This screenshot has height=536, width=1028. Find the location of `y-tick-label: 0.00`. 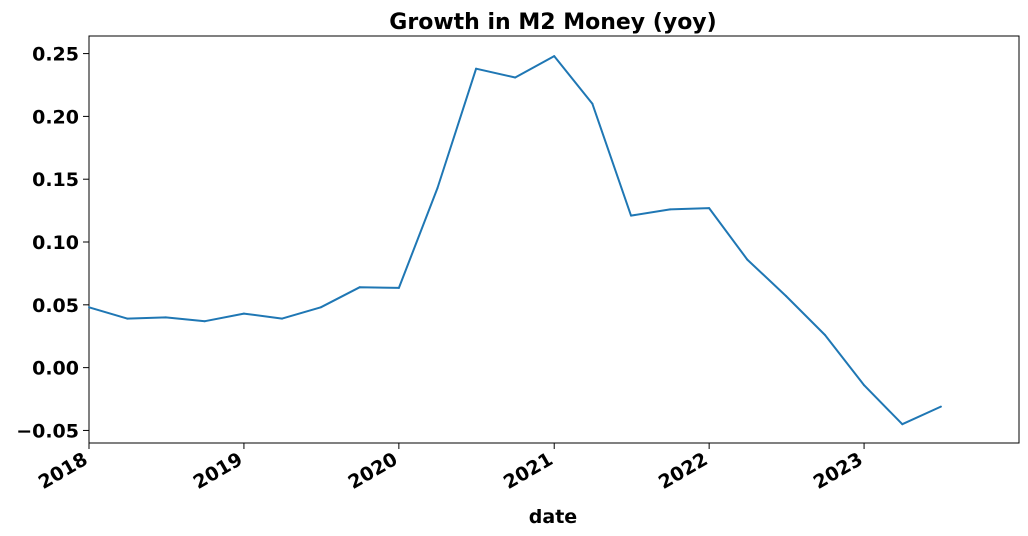

y-tick-label: 0.00 is located at coordinates (55, 369).